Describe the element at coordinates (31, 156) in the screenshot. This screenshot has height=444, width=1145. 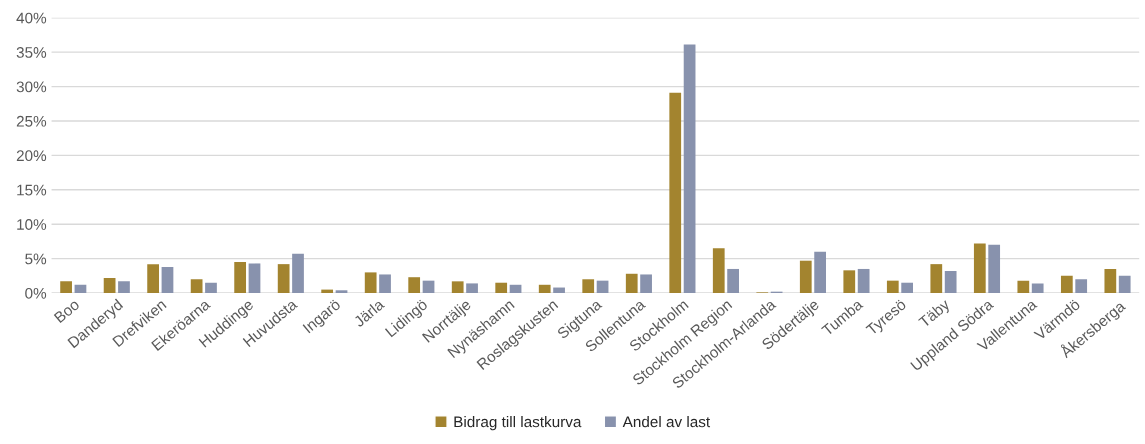
I see `y-tick-label: 20%` at that location.